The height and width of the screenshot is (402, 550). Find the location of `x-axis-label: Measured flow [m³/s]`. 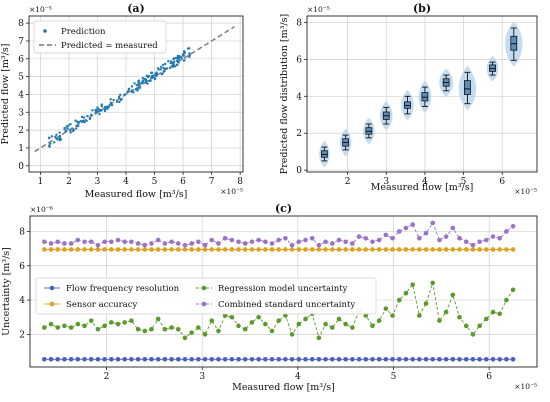

x-axis-label: Measured flow [m³/s] is located at coordinates (422, 187).